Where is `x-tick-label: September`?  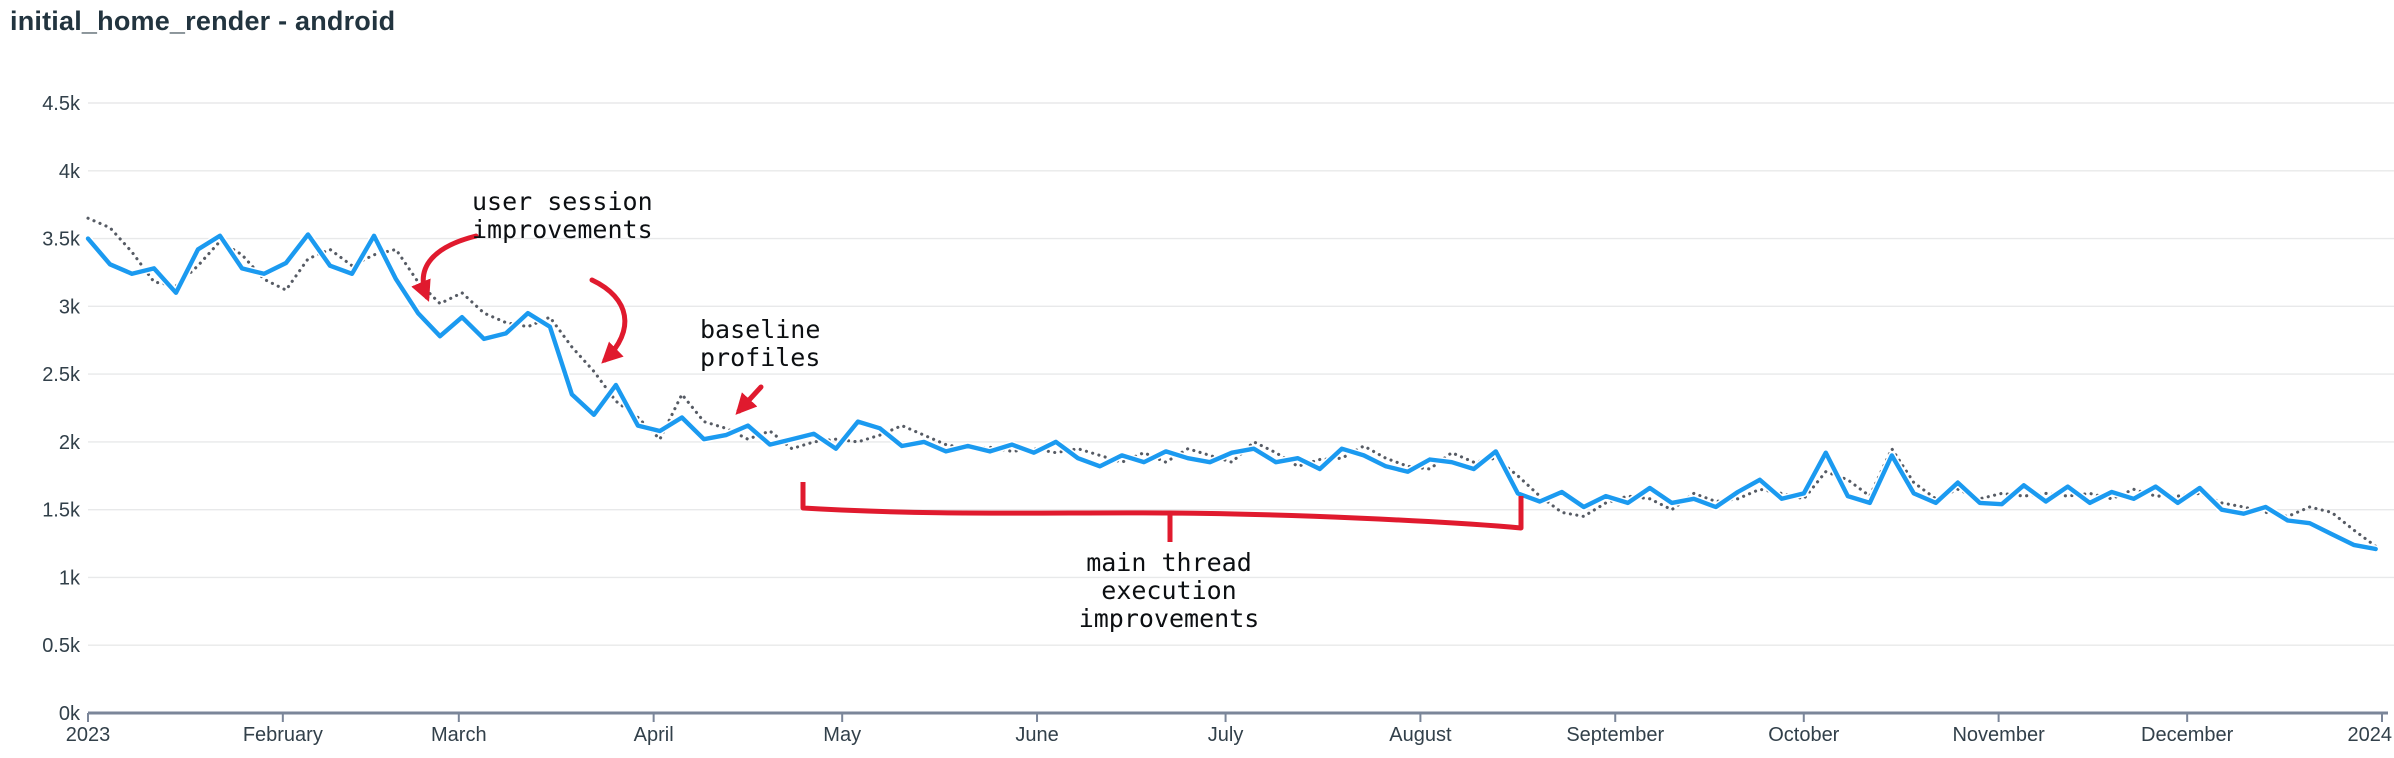 x-tick-label: September is located at coordinates (1615, 735).